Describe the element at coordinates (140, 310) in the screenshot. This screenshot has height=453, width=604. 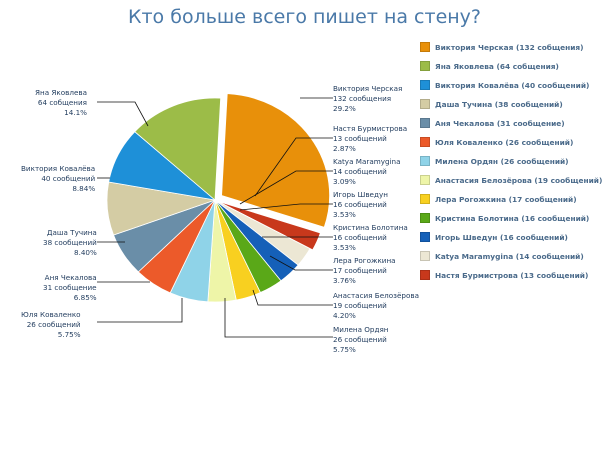
I see `leader-line-юля-коваленко` at that location.